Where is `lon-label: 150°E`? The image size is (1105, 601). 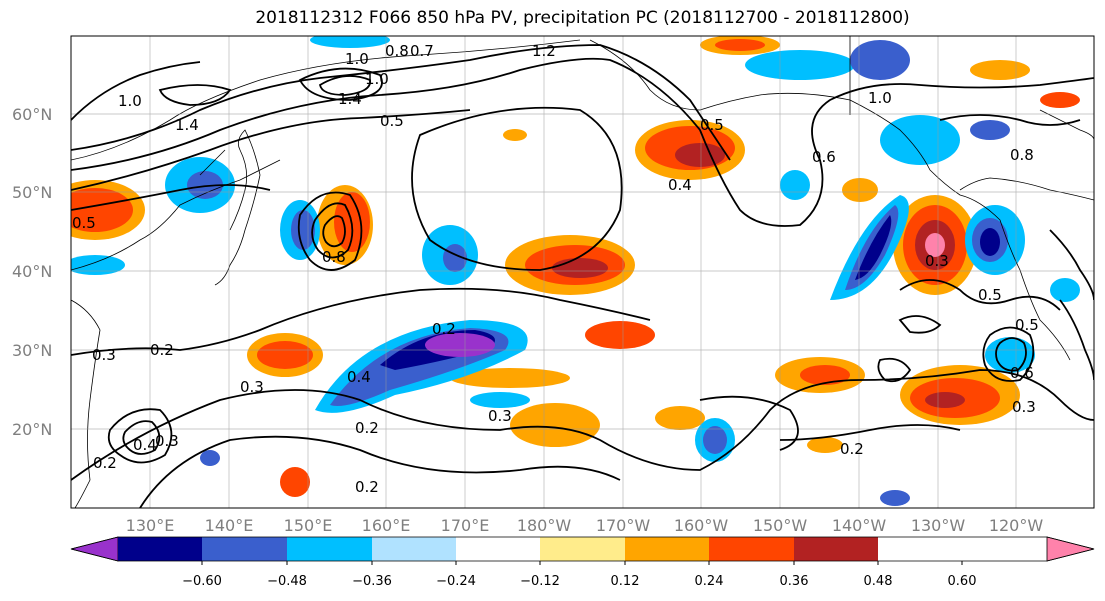
lon-label: 150°E is located at coordinates (308, 525).